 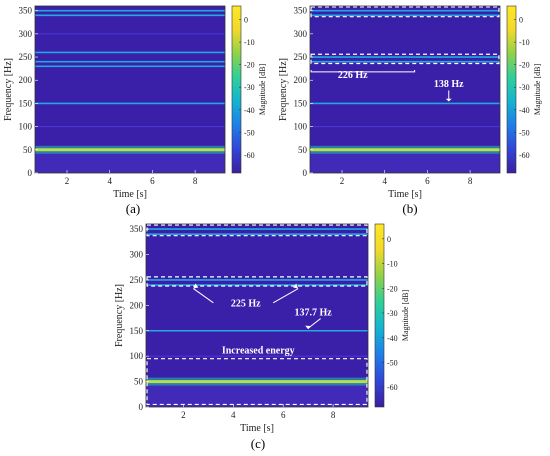 I want to click on spectrogram-background, so click(x=405, y=89).